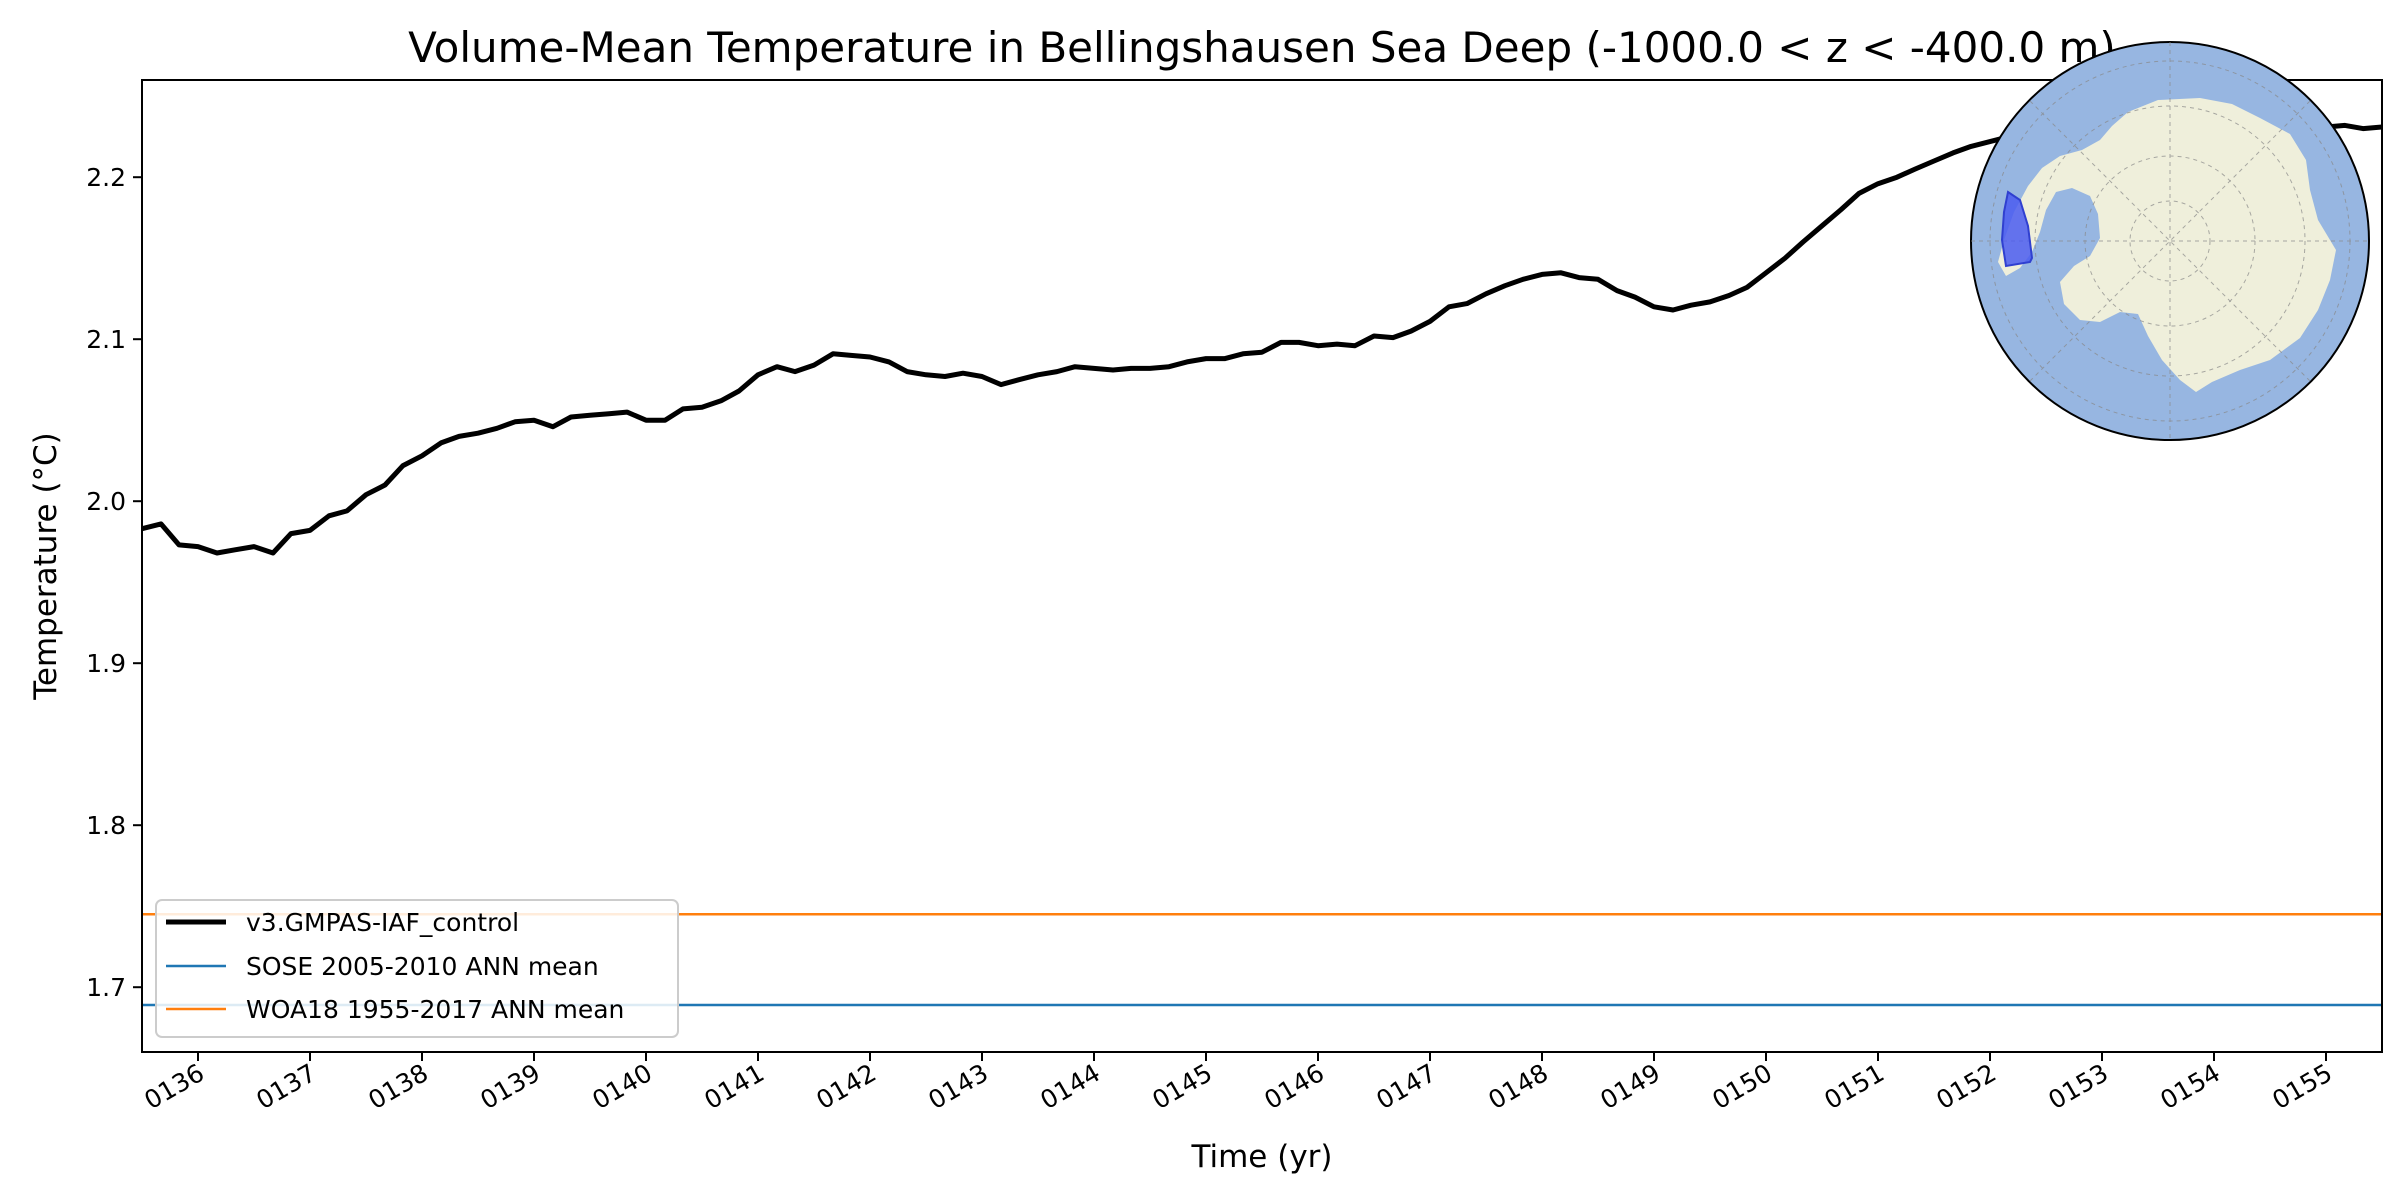 The height and width of the screenshot is (1200, 2400). I want to click on y-tick-label: 2.1, so click(106, 339).